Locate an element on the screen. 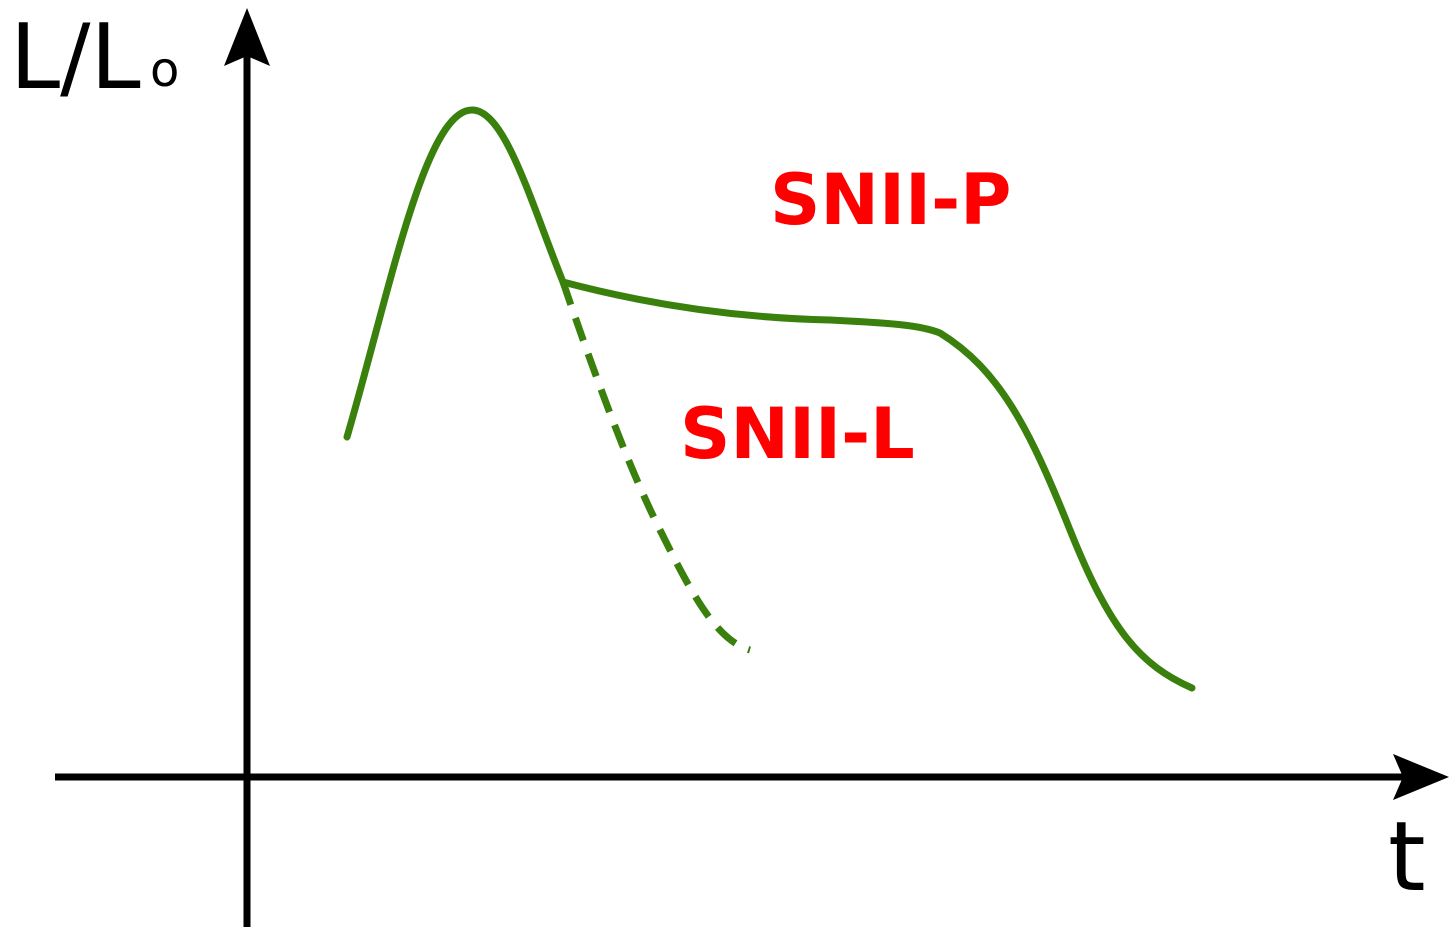 This screenshot has height=927, width=1449. y-axis-label: L/L is located at coordinates (75, 57).